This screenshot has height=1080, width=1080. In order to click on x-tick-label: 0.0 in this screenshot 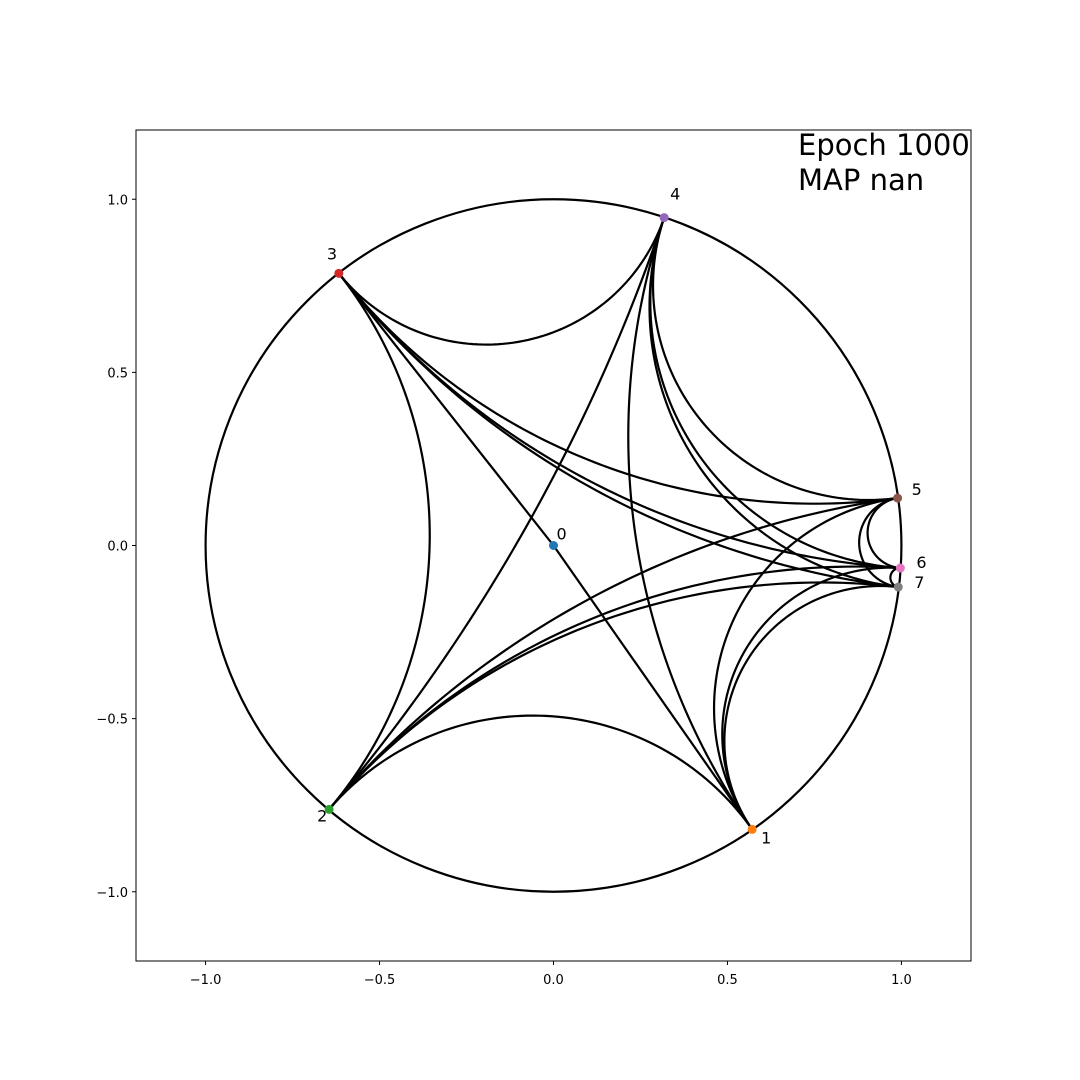, I will do `click(553, 980)`.